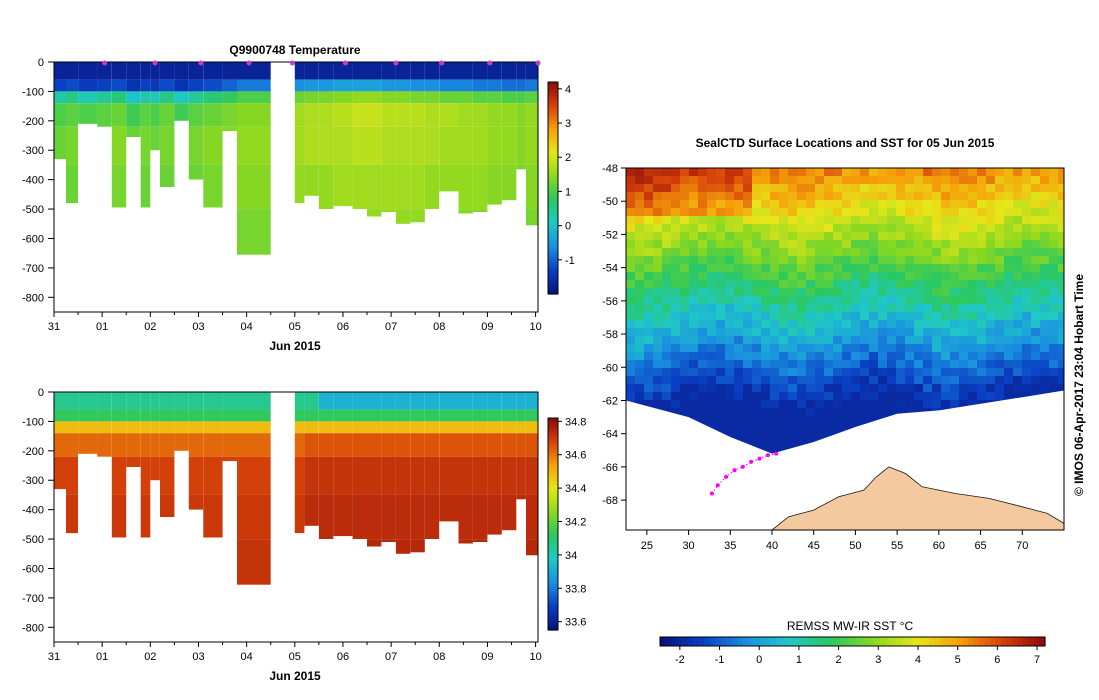 Image resolution: width=1099 pixels, height=700 pixels. What do you see at coordinates (150, 327) in the screenshot?
I see `x-tick-label: 02` at bounding box center [150, 327].